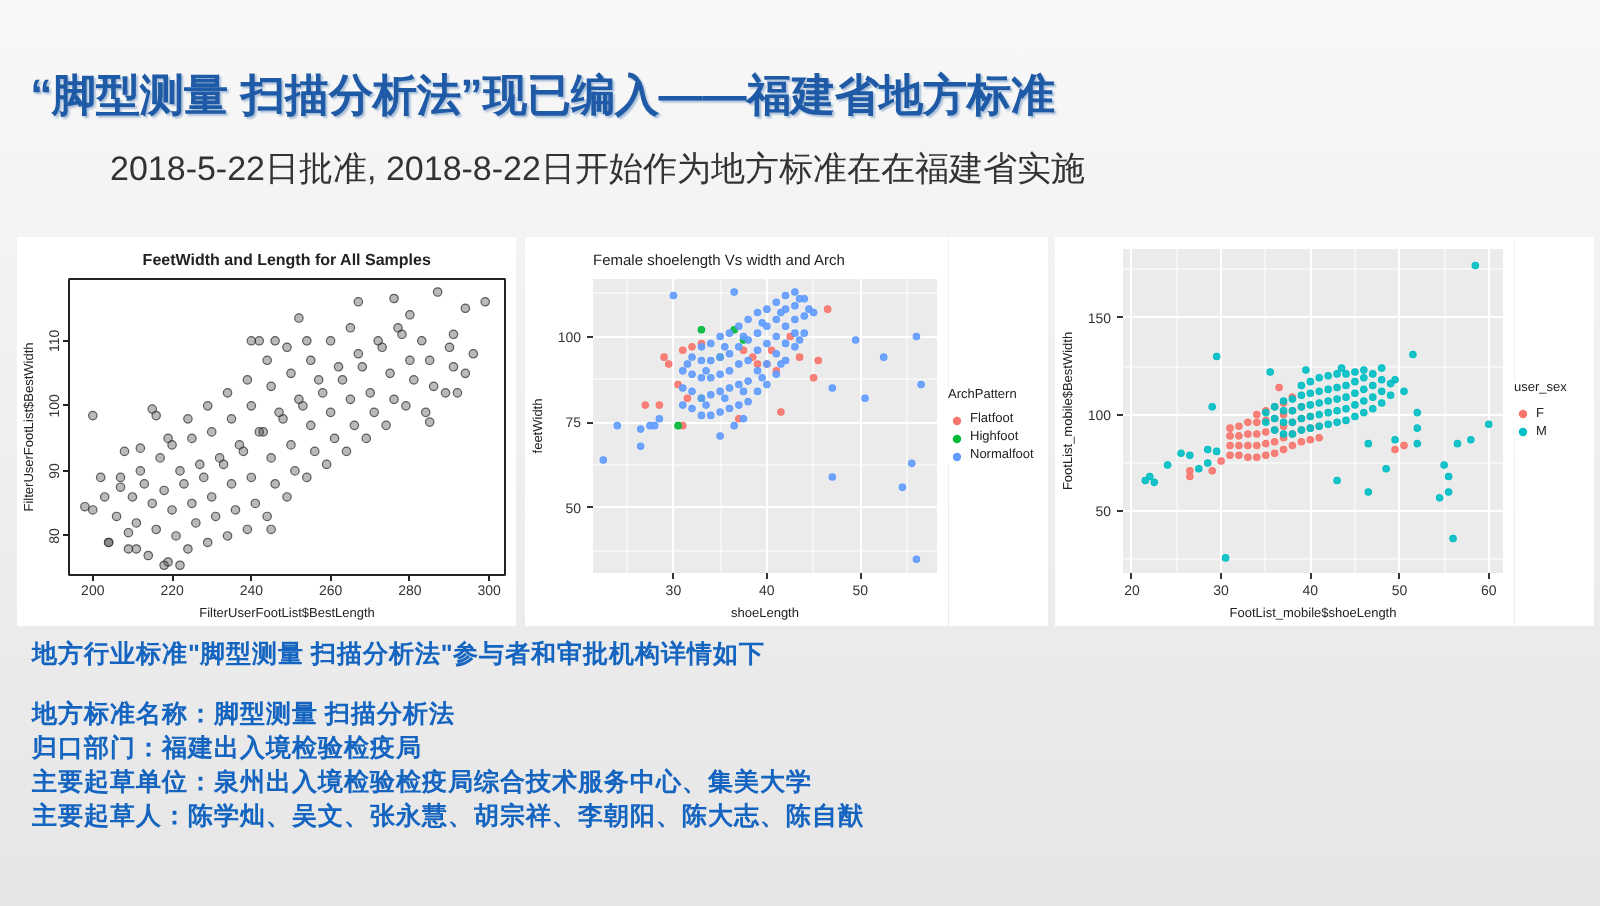 This screenshot has height=906, width=1600. What do you see at coordinates (597, 170) in the screenshot?
I see `text: 2018-5-22日批准, 2018-8-22日开始作为地方标准在在福建省实施` at bounding box center [597, 170].